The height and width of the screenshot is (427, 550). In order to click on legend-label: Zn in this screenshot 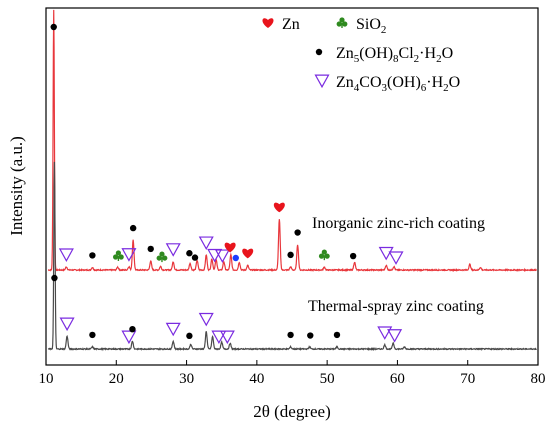, I will do `click(291, 24)`.